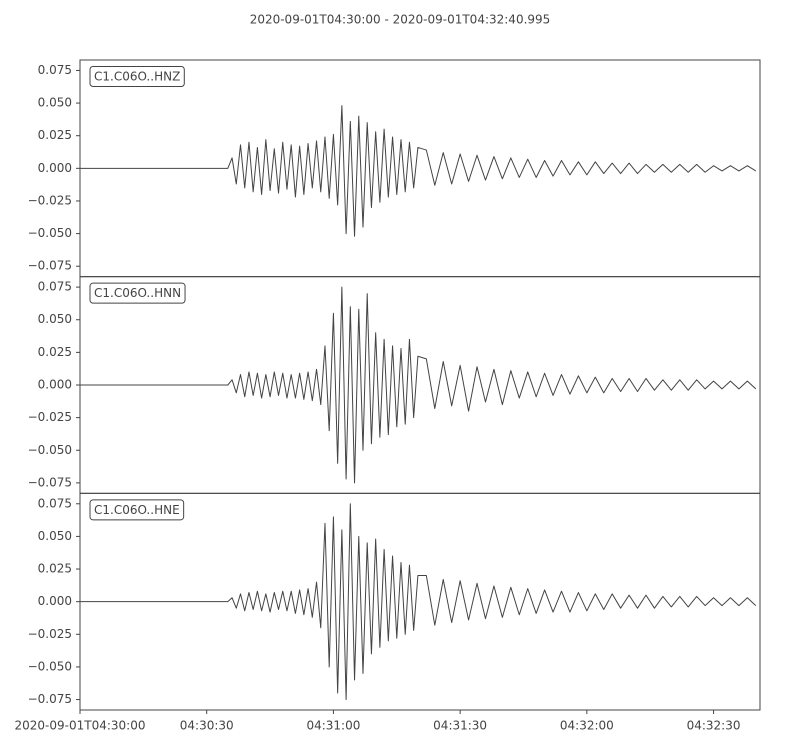 This screenshot has height=750, width=800. I want to click on x-tick-label: 2020-09-01T04:30:00, so click(80, 726).